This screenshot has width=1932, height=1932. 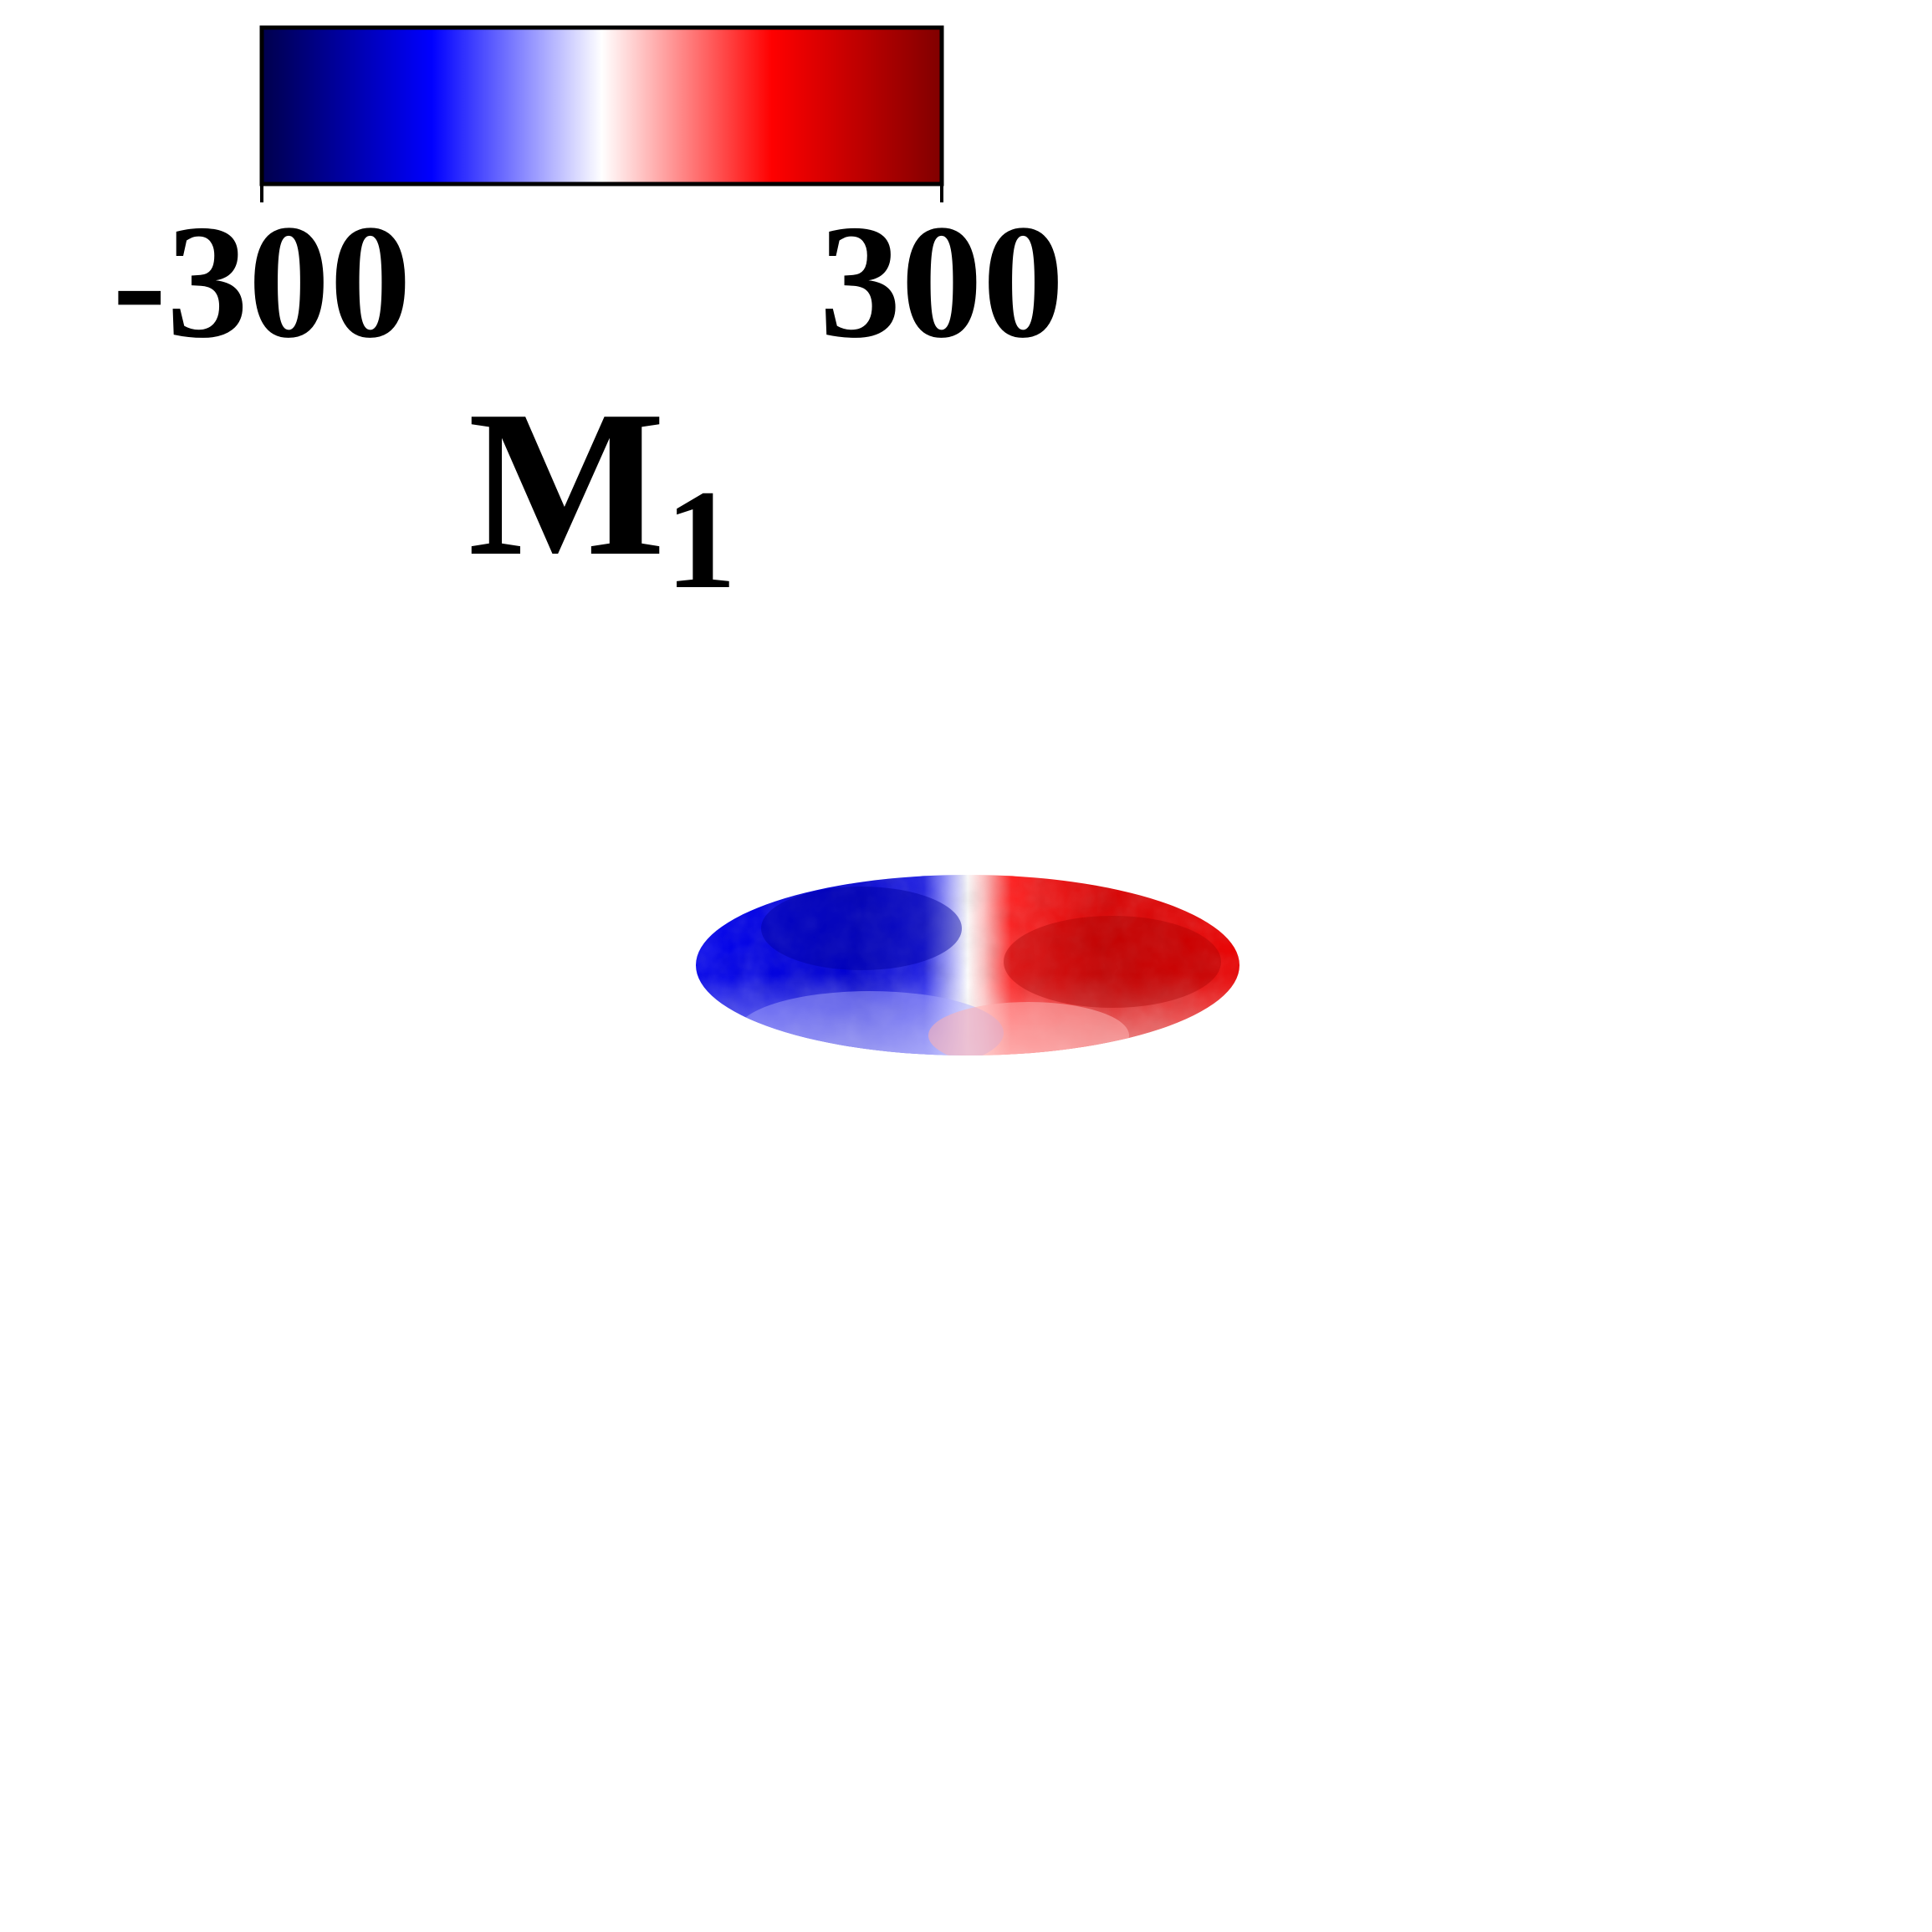 What do you see at coordinates (861, 928) in the screenshot?
I see `sky-map-dark-blue-core` at bounding box center [861, 928].